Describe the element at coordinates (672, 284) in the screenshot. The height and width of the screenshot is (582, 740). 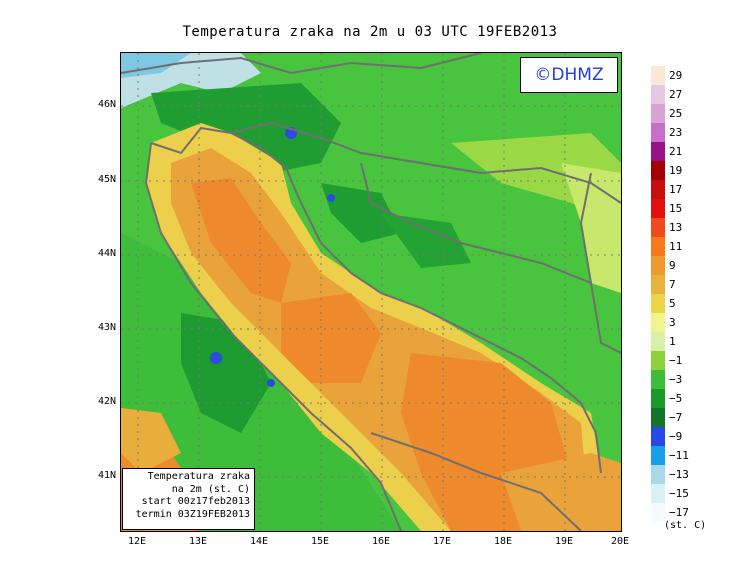
I see `legend-label: 7` at that location.